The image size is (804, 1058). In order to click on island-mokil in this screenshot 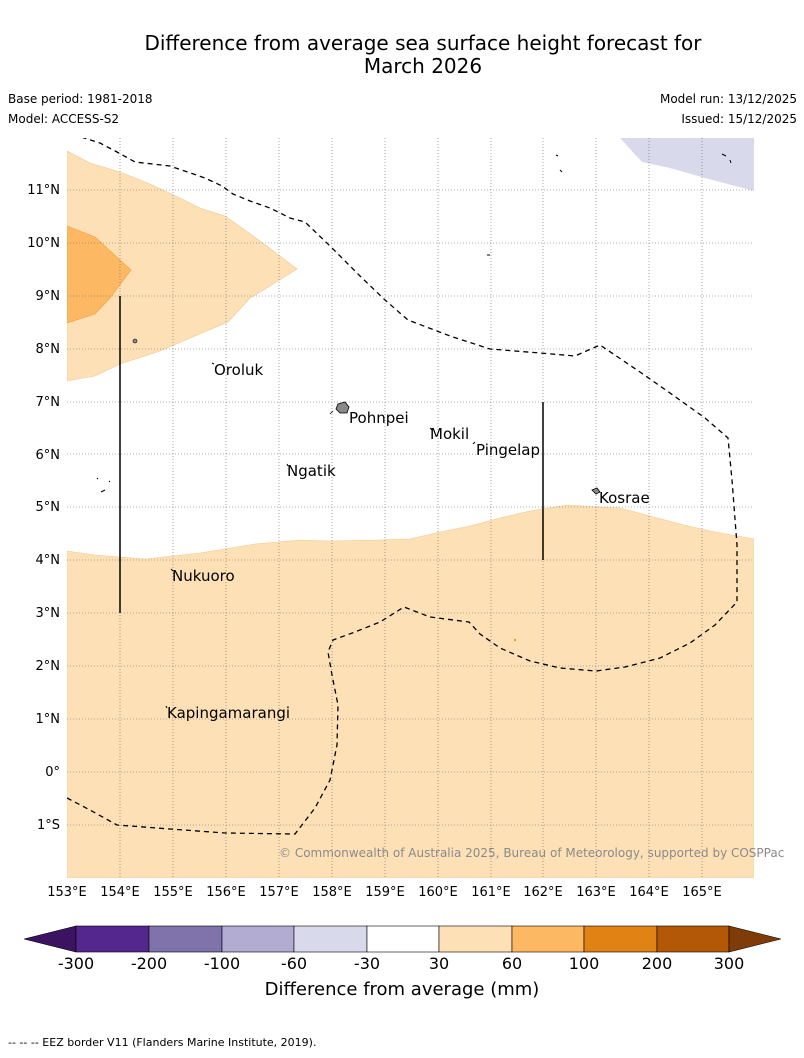, I will do `click(431, 429)`.